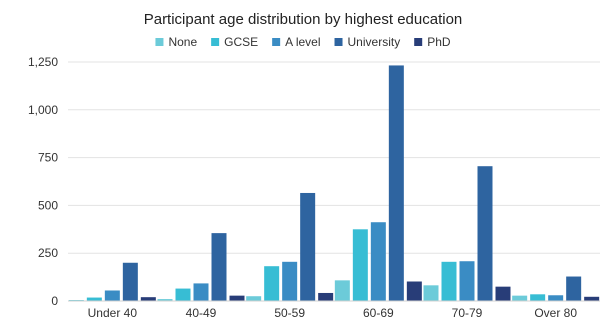 Image resolution: width=607 pixels, height=326 pixels. I want to click on legend-swatch-university, so click(338, 42).